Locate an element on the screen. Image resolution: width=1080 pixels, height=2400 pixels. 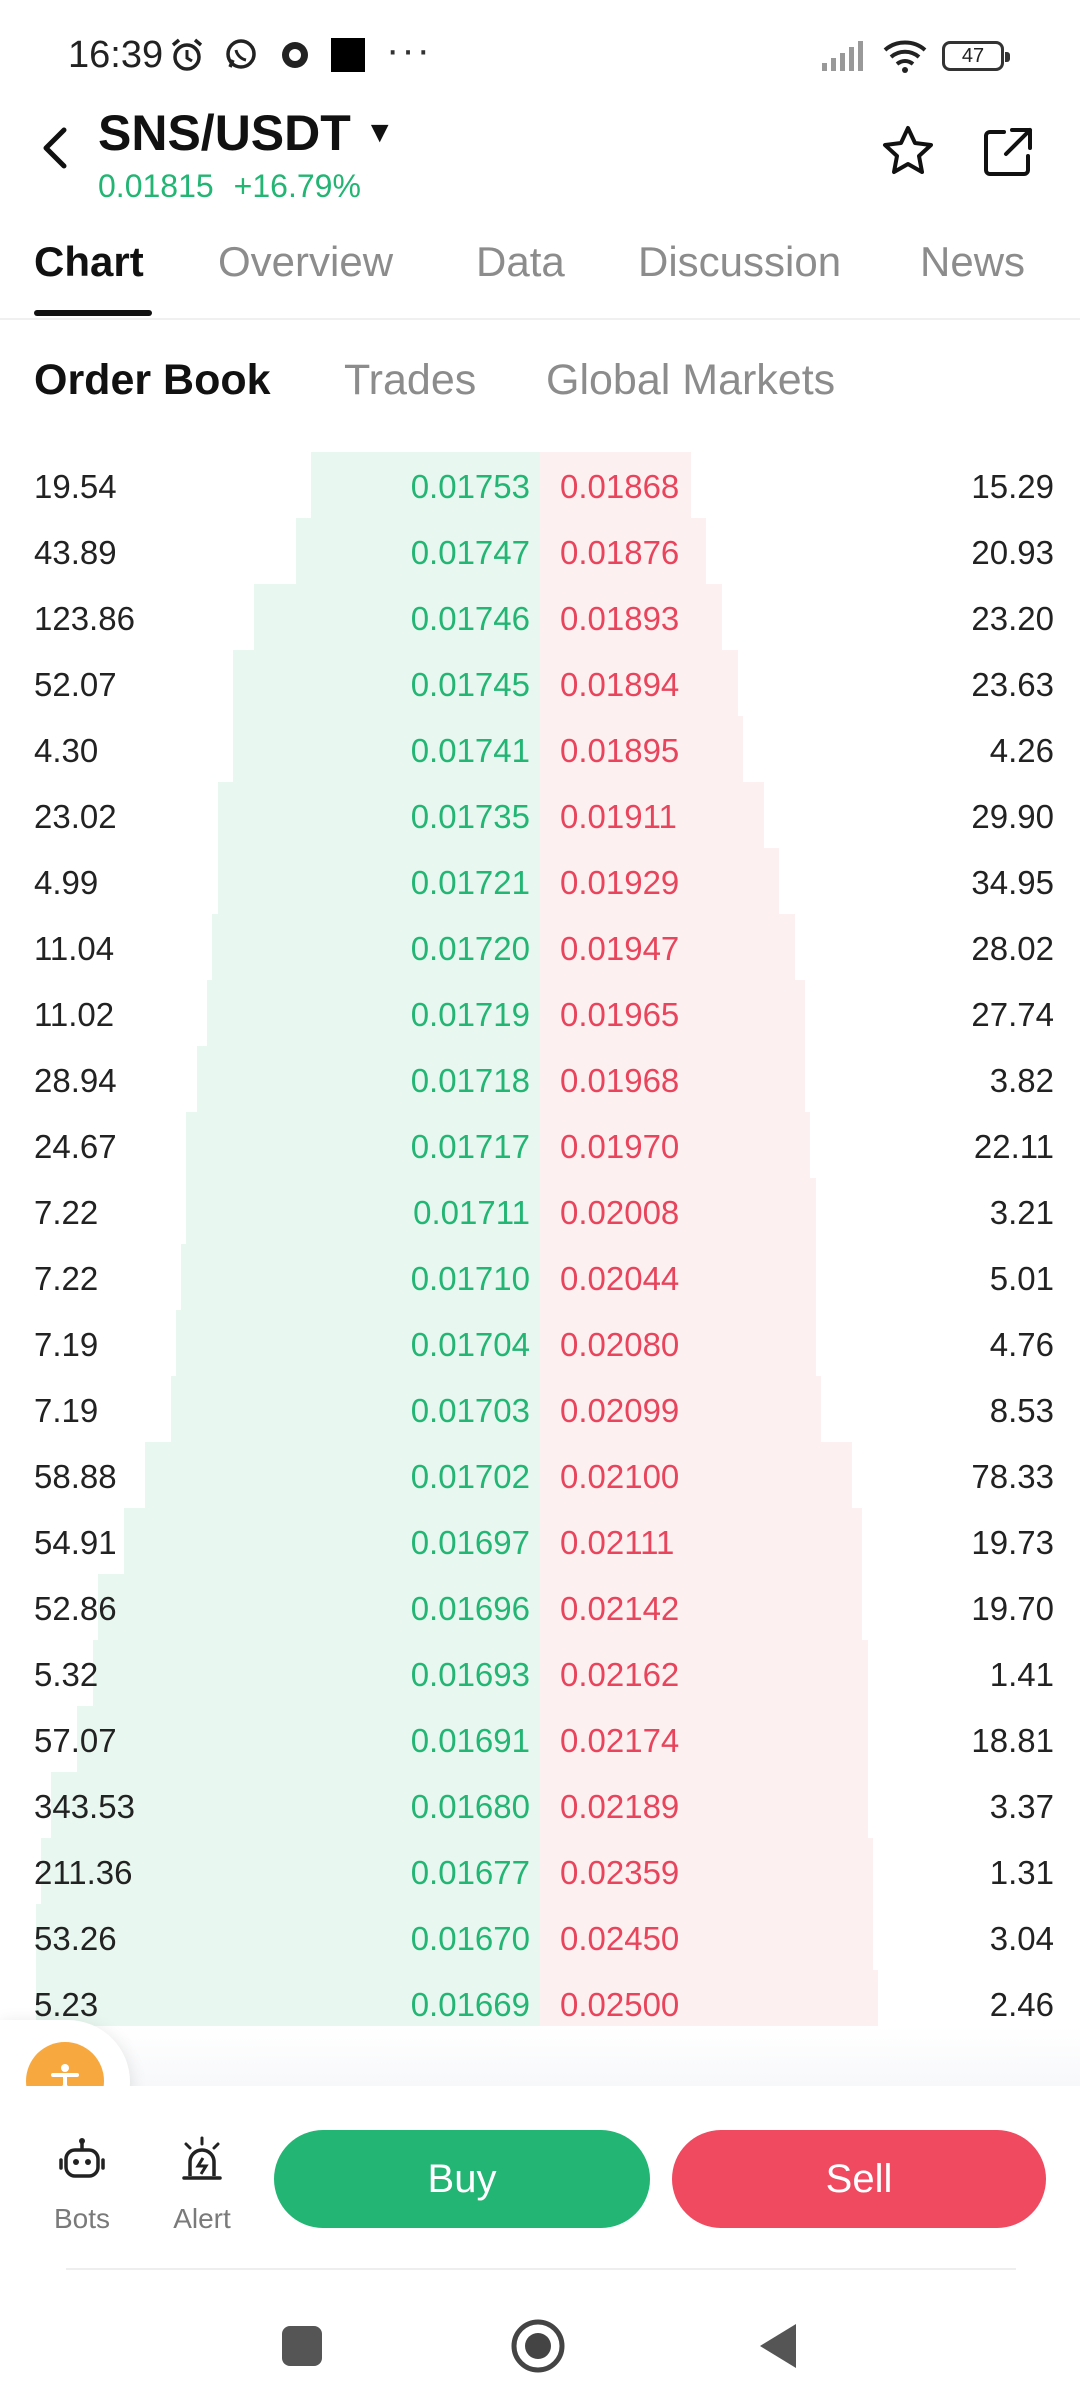
ask-quantity: 22.11 is located at coordinates (1013, 1146).